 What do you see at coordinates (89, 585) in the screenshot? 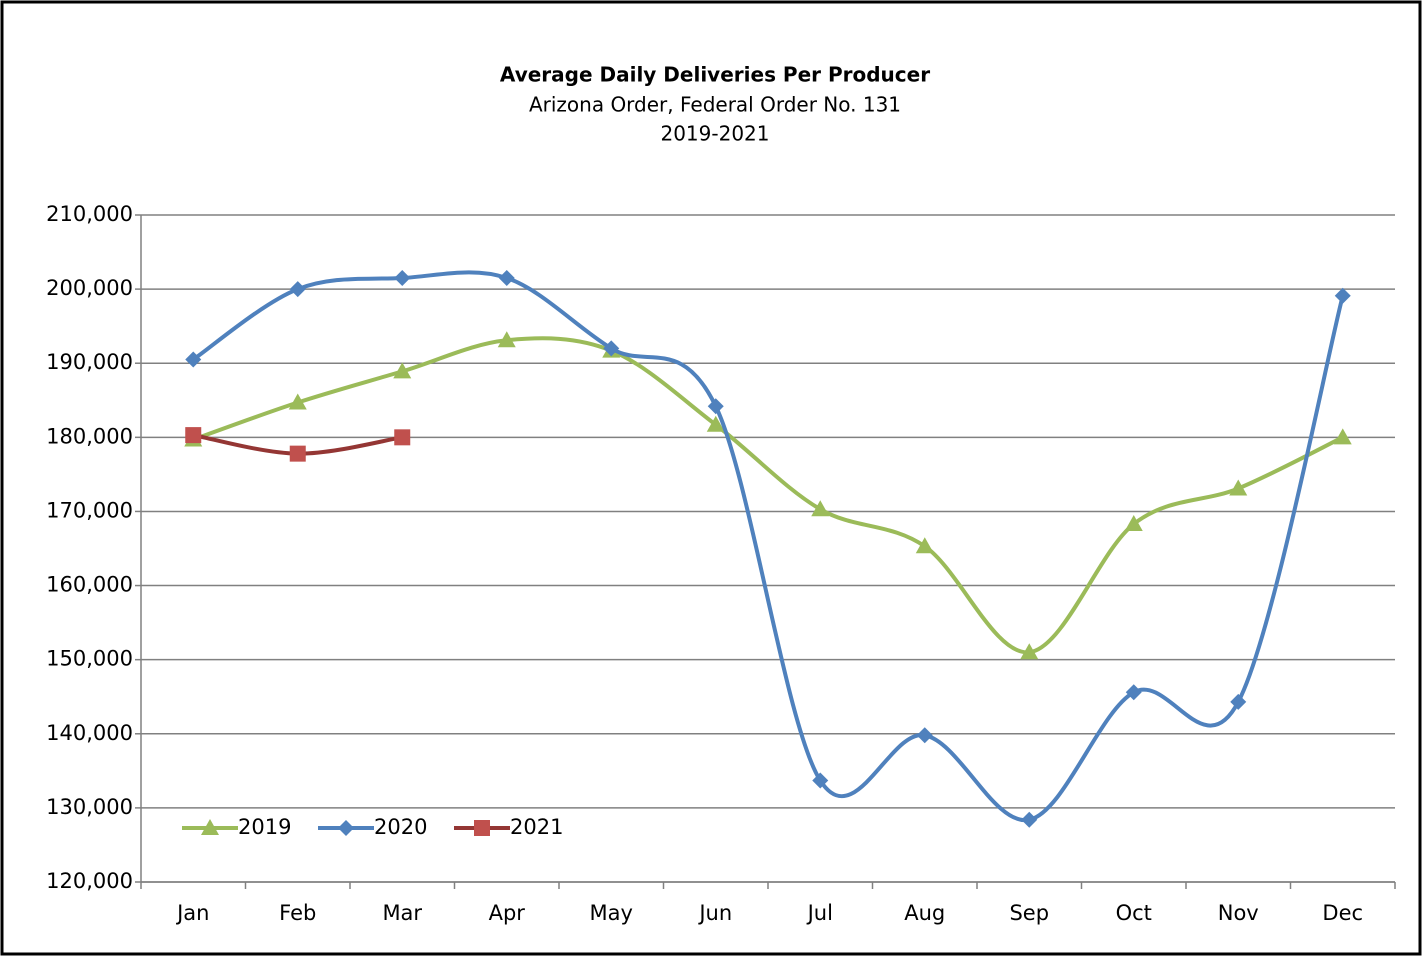
I see `y-tick-label: 160,000` at bounding box center [89, 585].